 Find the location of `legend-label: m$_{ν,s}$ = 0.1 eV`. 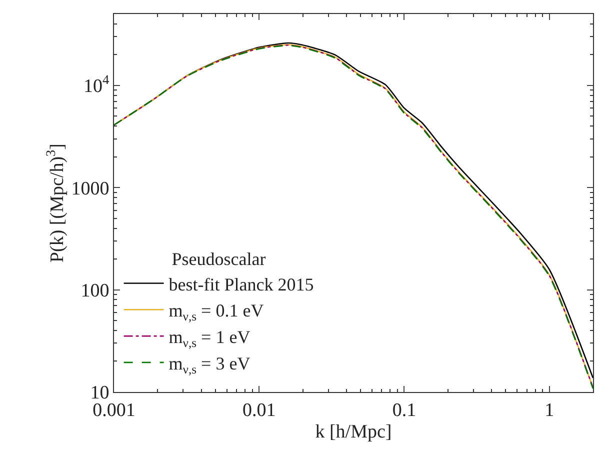

legend-label: m$_{ν,s}$ = 0.1 eV is located at coordinates (216, 312).